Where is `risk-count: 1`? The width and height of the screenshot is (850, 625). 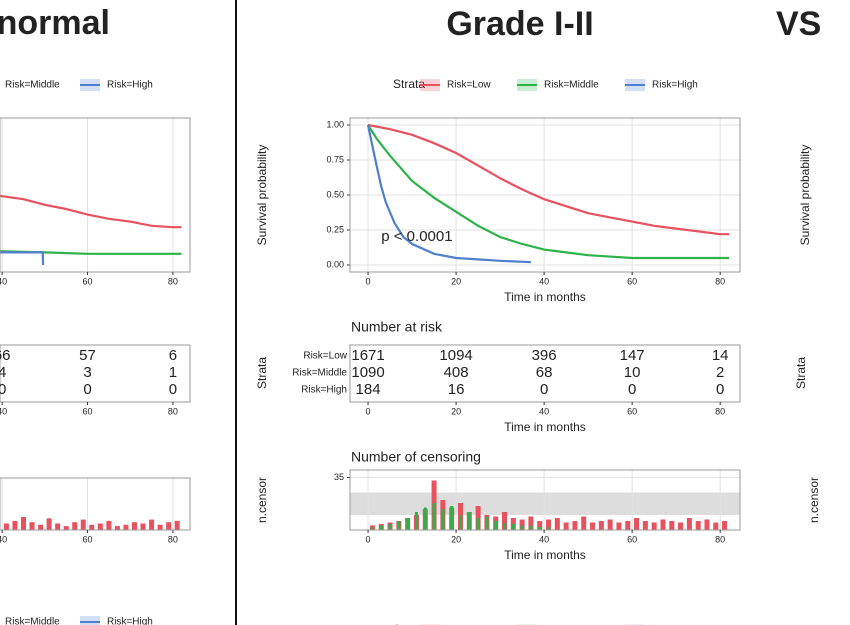 risk-count: 1 is located at coordinates (173, 372).